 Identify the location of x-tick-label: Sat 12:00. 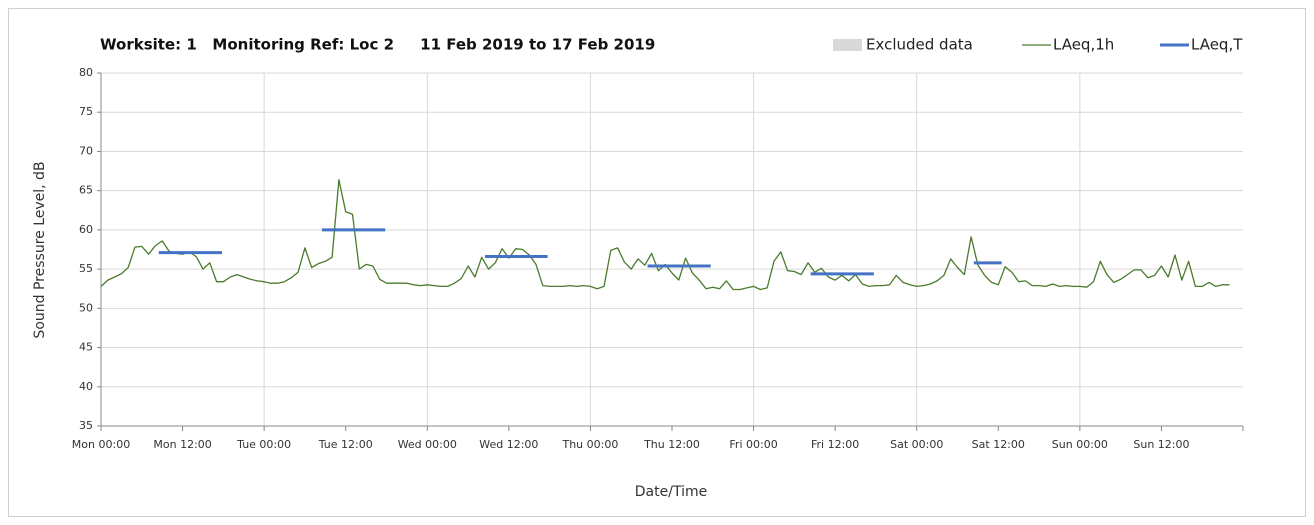
(998, 444).